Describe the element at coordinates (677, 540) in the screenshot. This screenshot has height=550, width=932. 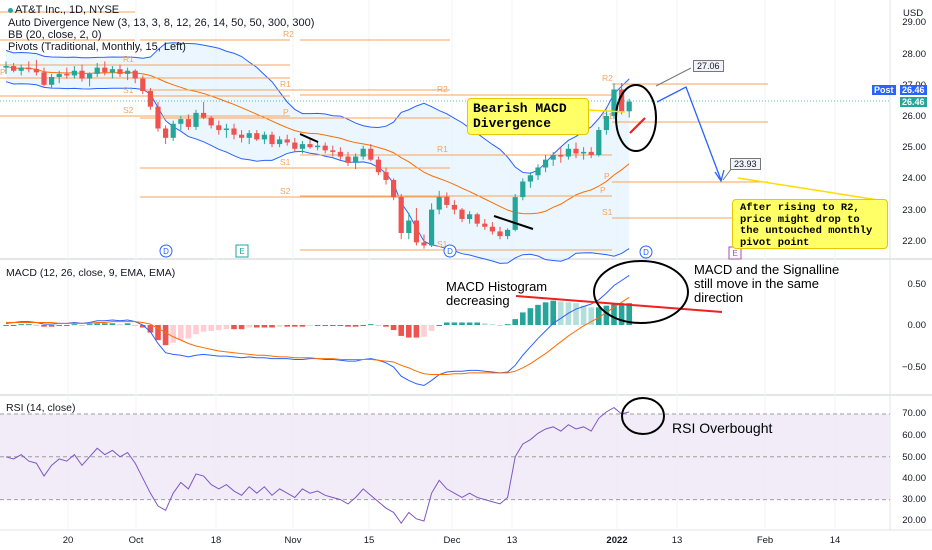
I see `time-tick: 13` at that location.